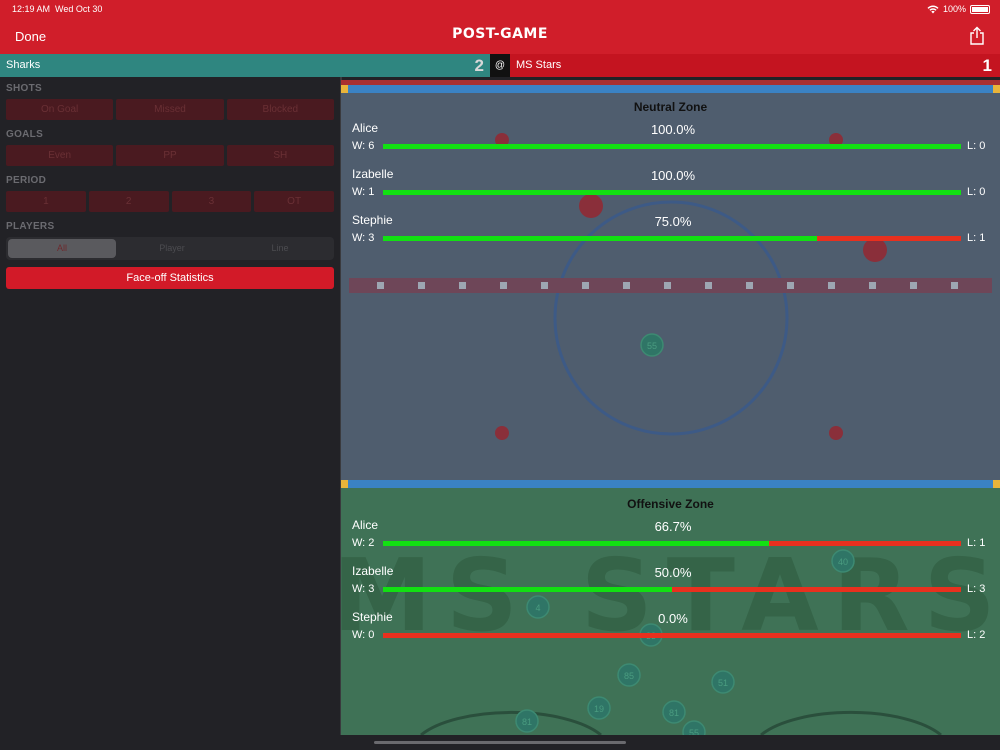 The image size is (1000, 750). I want to click on share-icon, so click(977, 36).